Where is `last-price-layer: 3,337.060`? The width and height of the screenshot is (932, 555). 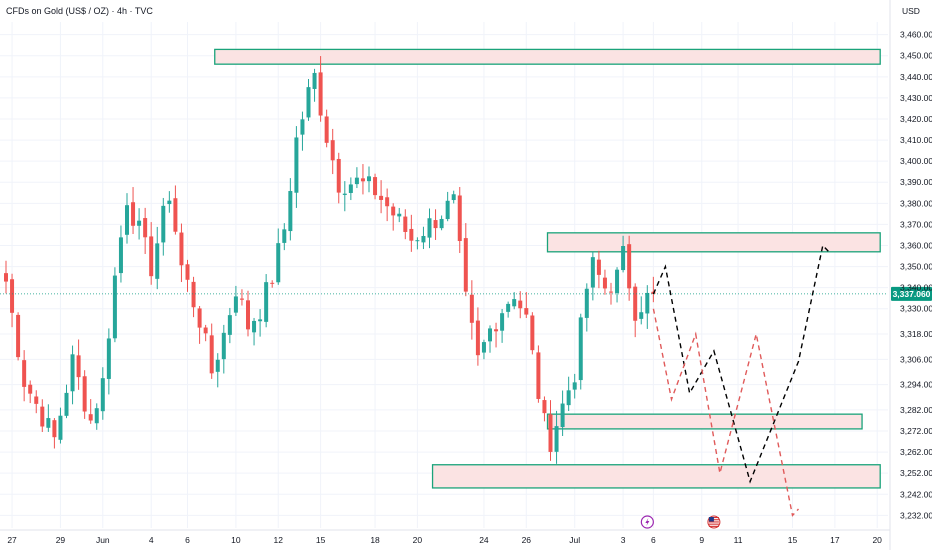
last-price-layer: 3,337.060 is located at coordinates (466, 293).